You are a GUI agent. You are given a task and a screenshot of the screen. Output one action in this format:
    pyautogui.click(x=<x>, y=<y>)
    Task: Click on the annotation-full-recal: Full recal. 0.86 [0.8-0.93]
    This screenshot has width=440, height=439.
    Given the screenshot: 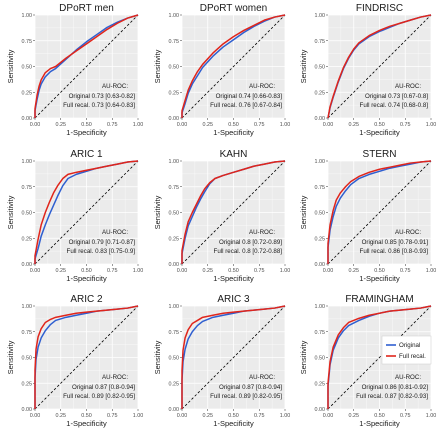 What is the action you would take?
    pyautogui.click(x=394, y=251)
    